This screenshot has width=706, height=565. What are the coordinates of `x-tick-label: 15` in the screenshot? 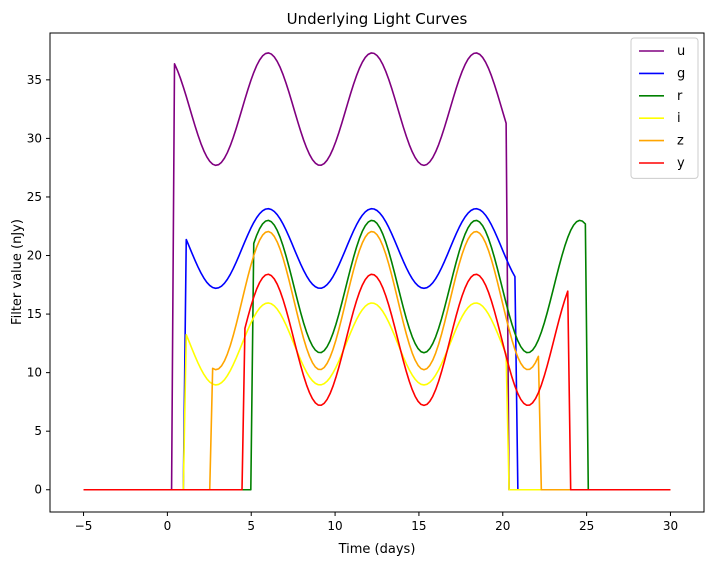 It's located at (418, 526).